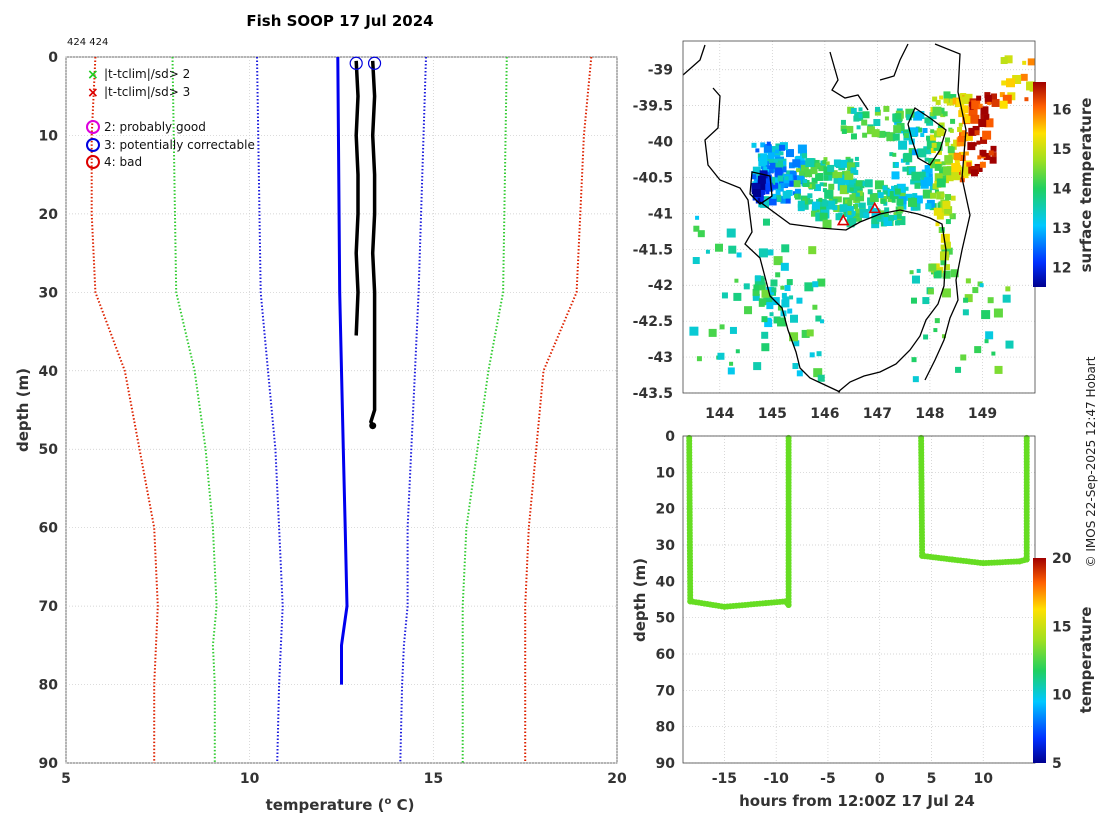 This screenshot has width=1100, height=824. What do you see at coordinates (666, 600) in the screenshot?
I see `section-y-ticks: 0 10 20 30 40 50 60 70 80 90` at bounding box center [666, 600].